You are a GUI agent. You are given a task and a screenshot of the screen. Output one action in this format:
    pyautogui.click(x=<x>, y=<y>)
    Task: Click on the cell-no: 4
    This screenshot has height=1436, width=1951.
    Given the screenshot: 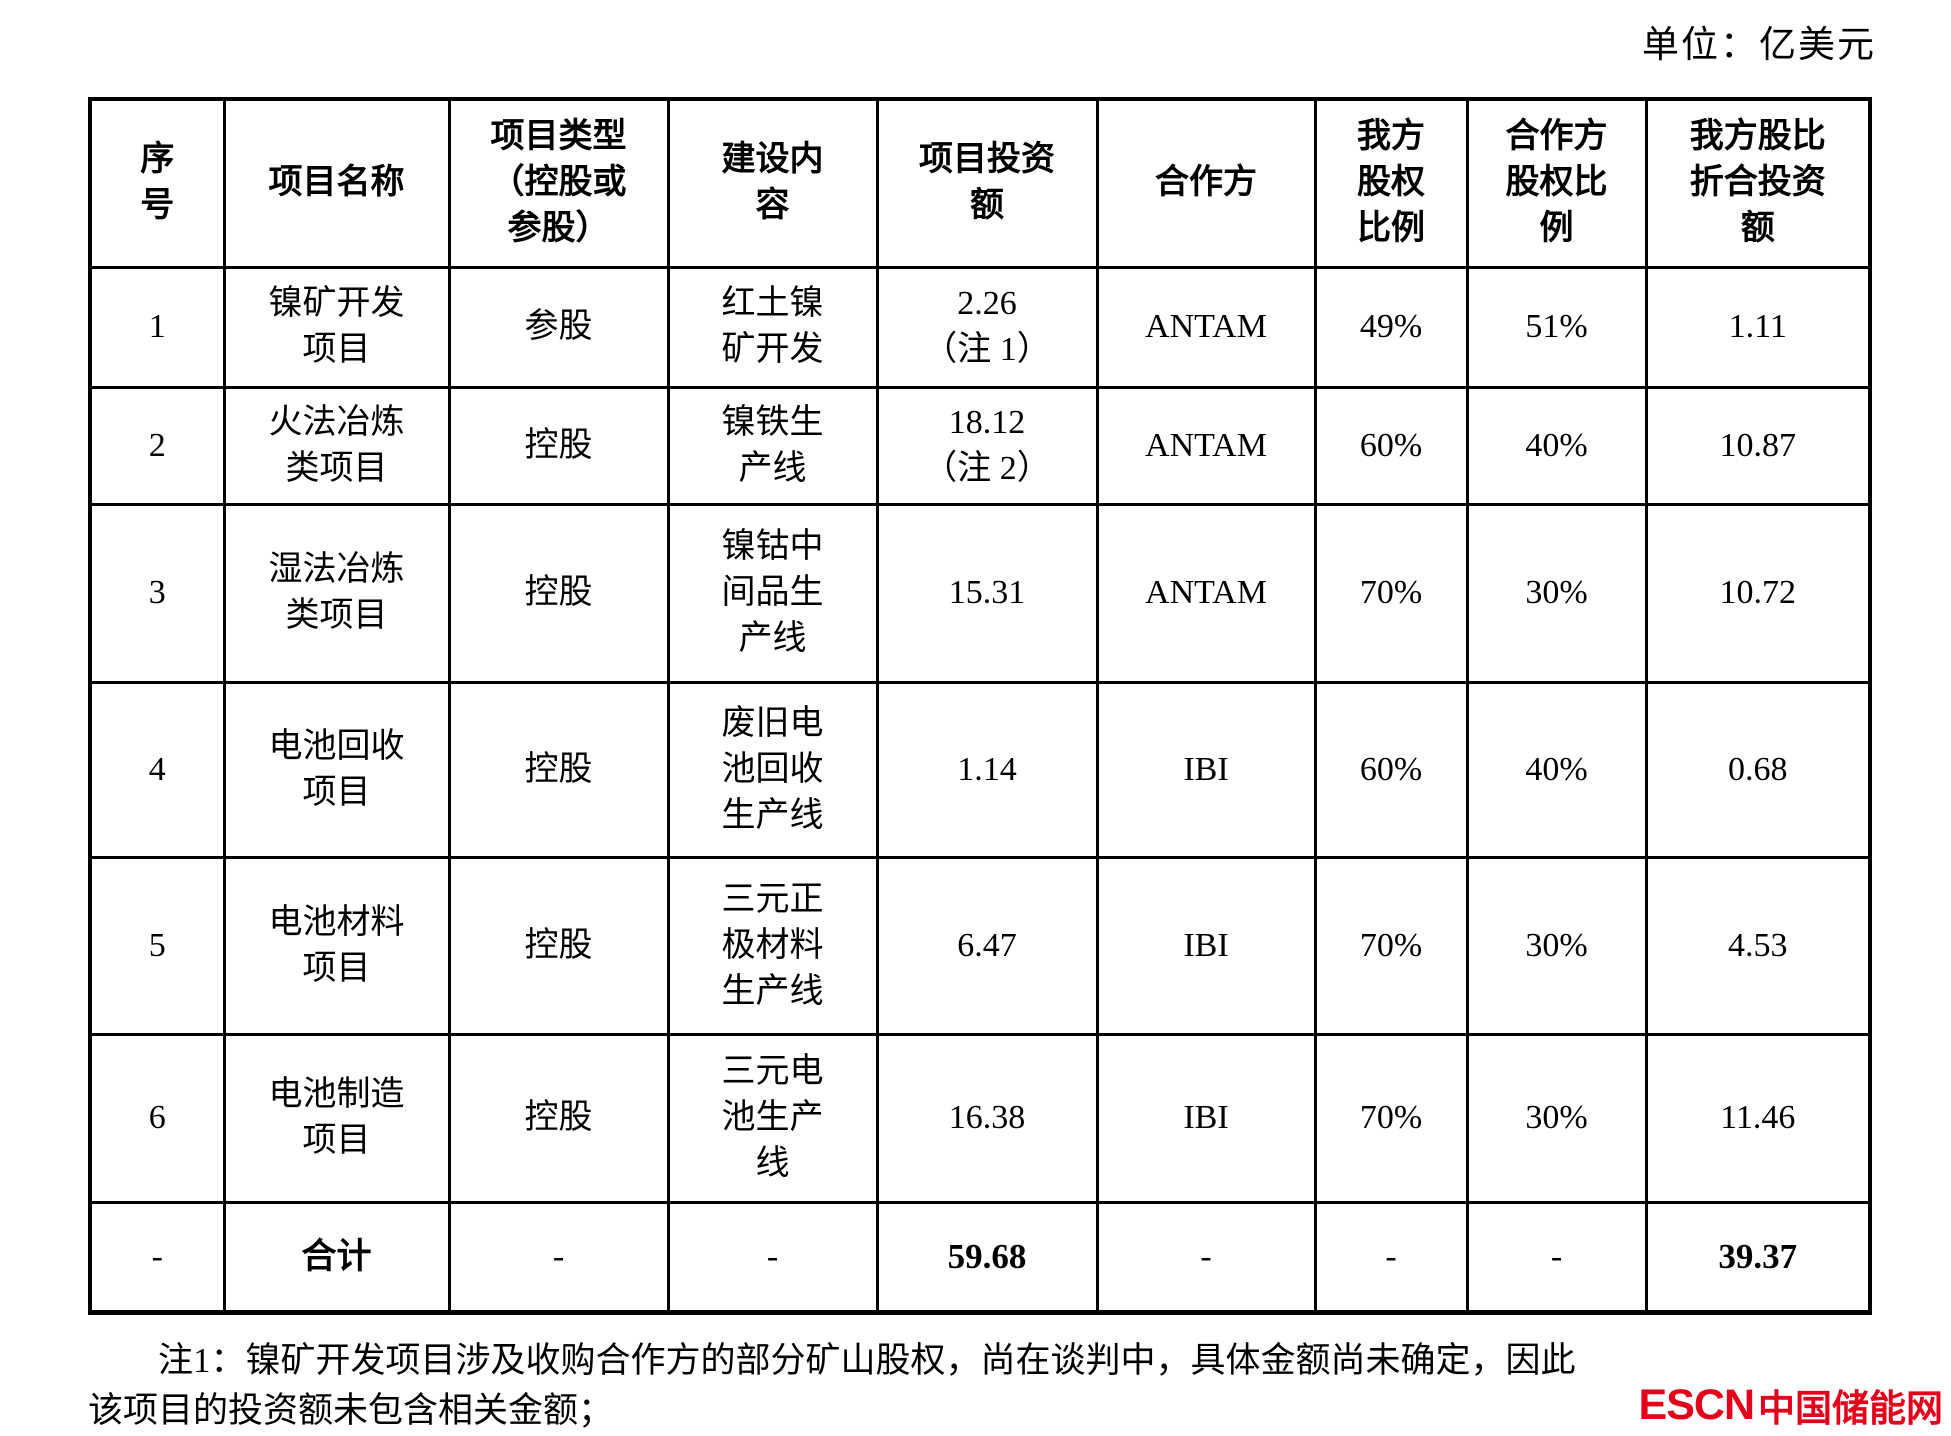 What is the action you would take?
    pyautogui.click(x=157, y=769)
    